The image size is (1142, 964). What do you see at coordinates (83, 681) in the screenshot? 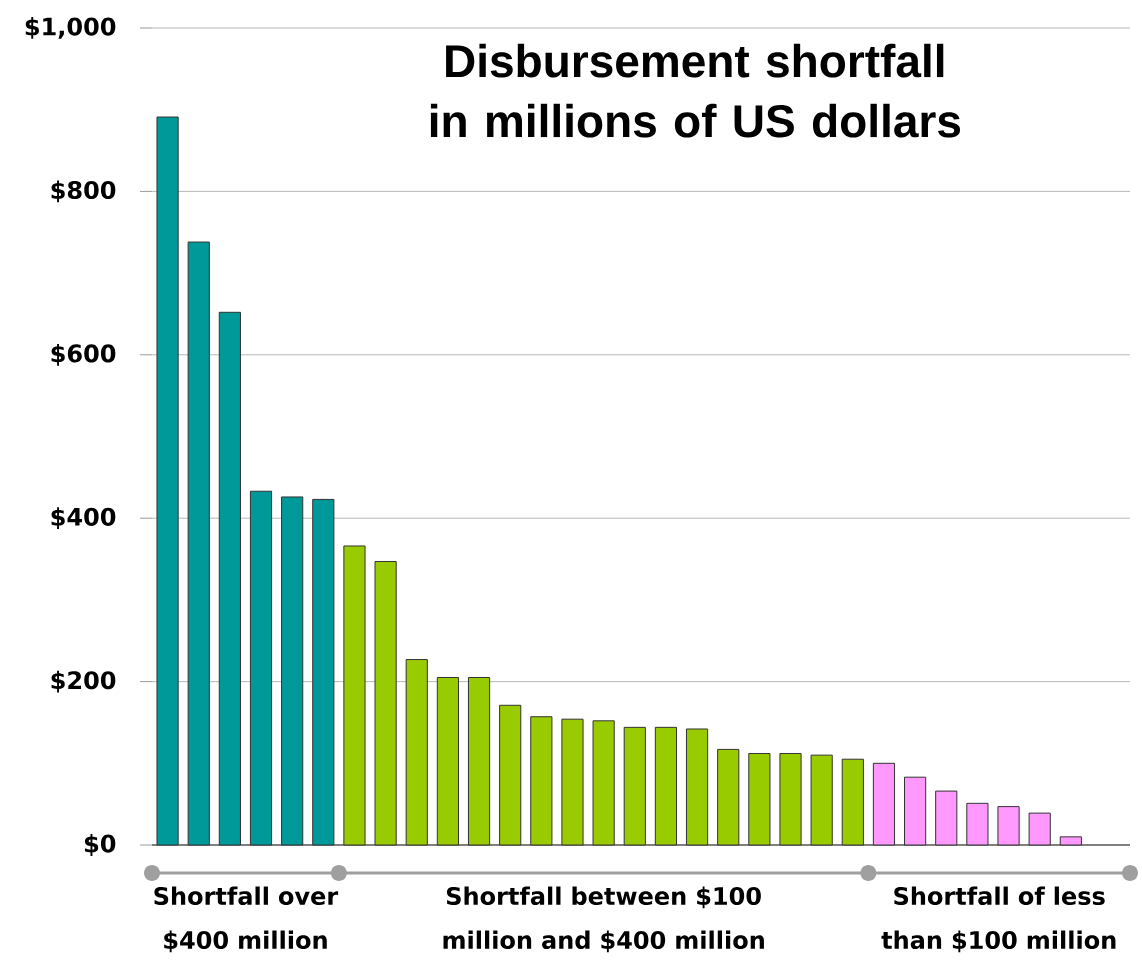
I see `y-tick-label: $200` at bounding box center [83, 681].